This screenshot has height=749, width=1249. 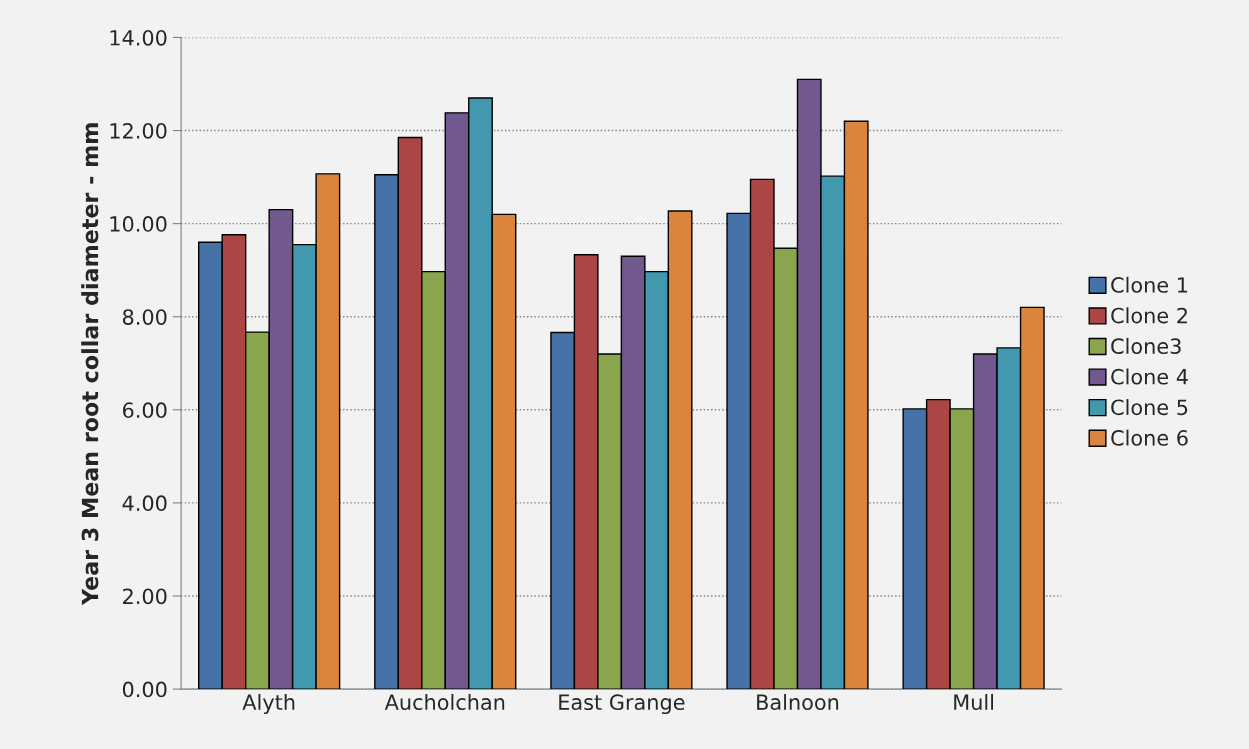 What do you see at coordinates (622, 704) in the screenshot?
I see `x-tick-label: East Grange` at bounding box center [622, 704].